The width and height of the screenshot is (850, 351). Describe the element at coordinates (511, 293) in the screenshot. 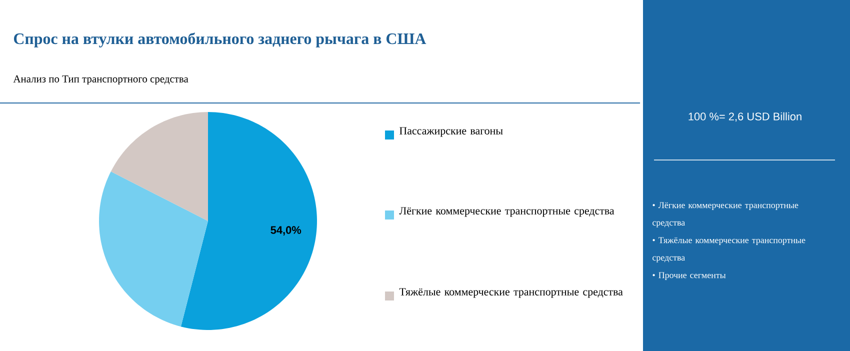

I see `legend-label: Тяжёлые коммерческие транспортные средства` at that location.